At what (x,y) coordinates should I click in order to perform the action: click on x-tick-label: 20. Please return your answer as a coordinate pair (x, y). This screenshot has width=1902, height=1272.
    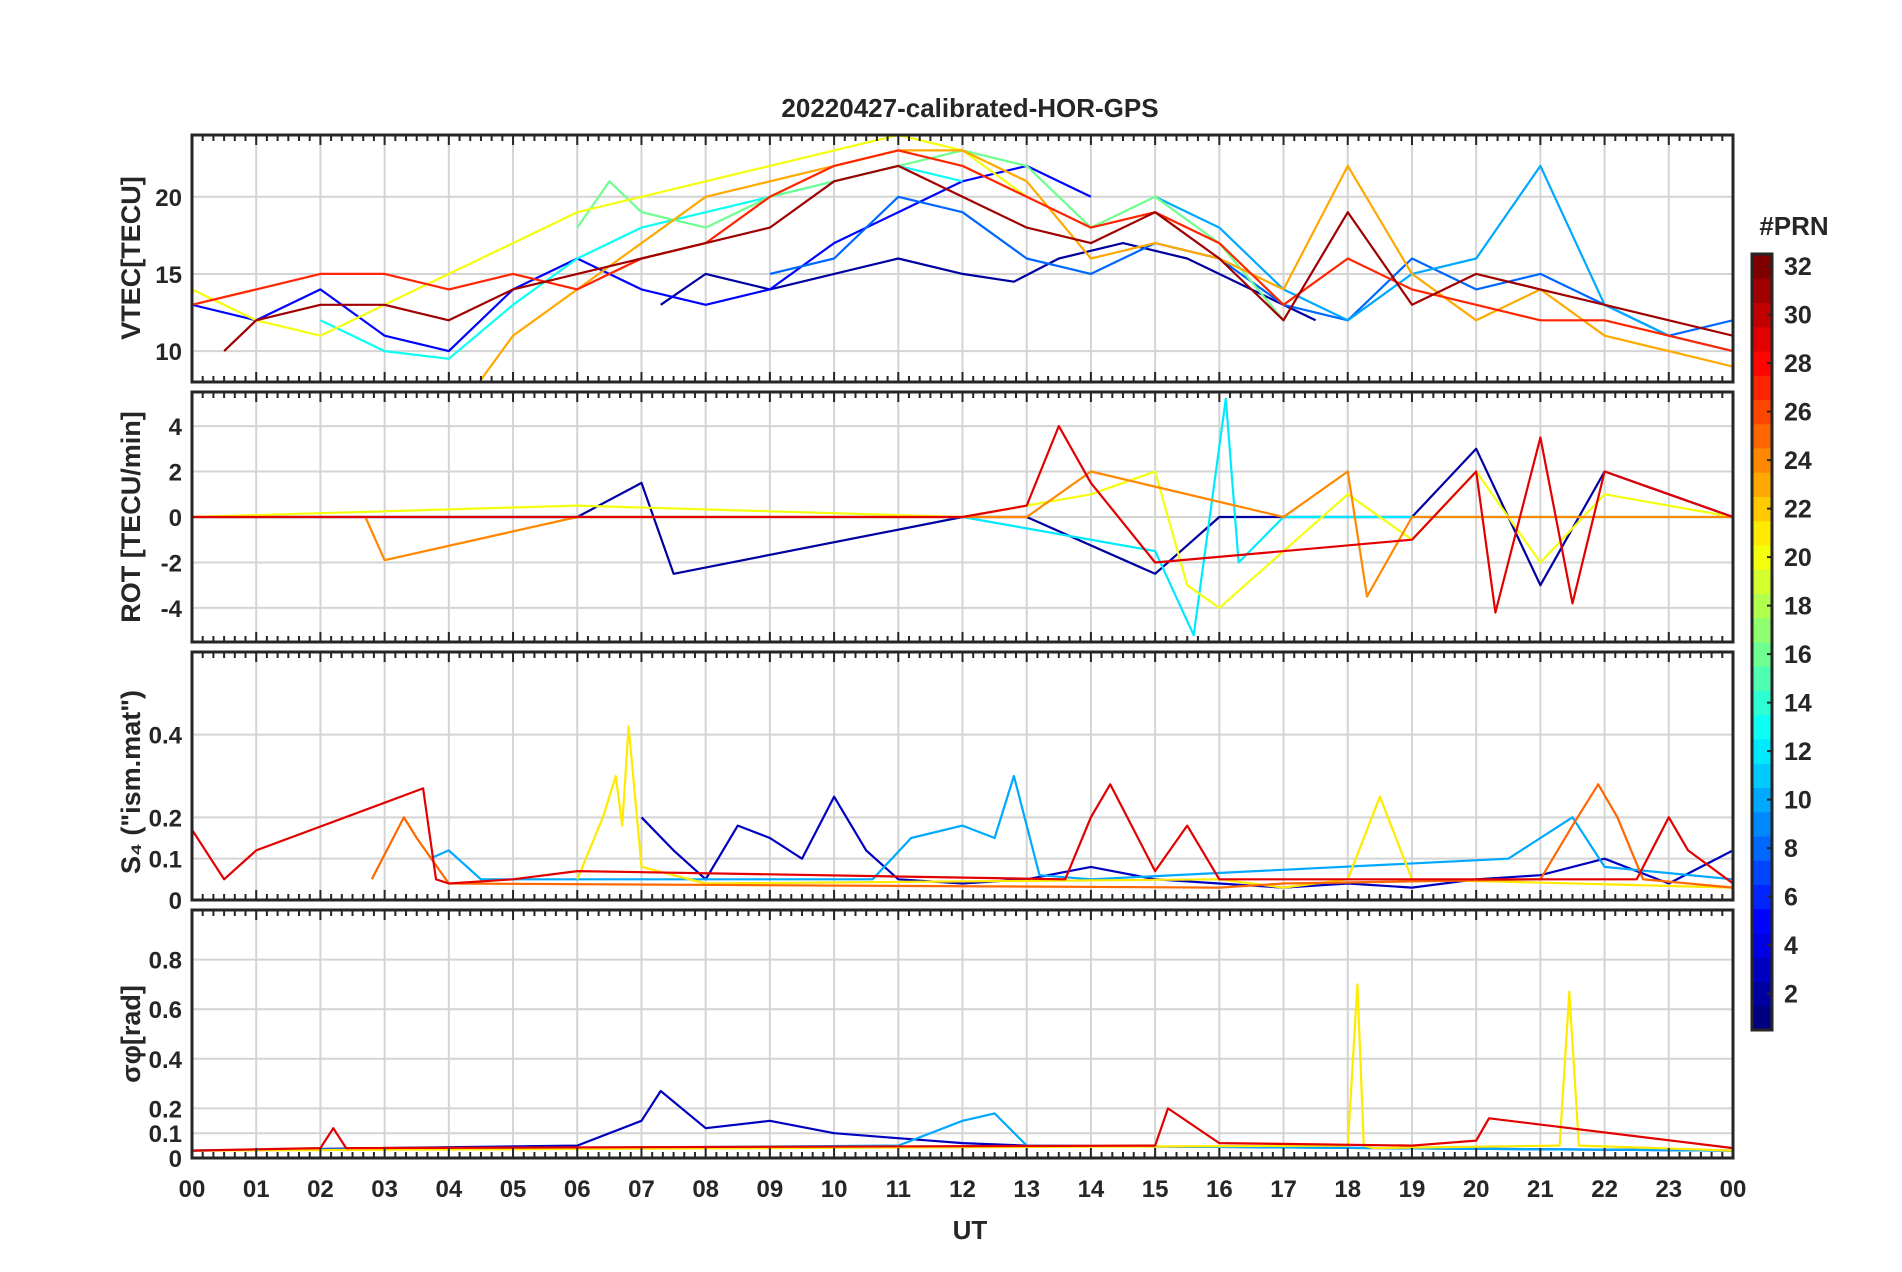
    Looking at the image, I should click on (1476, 1189).